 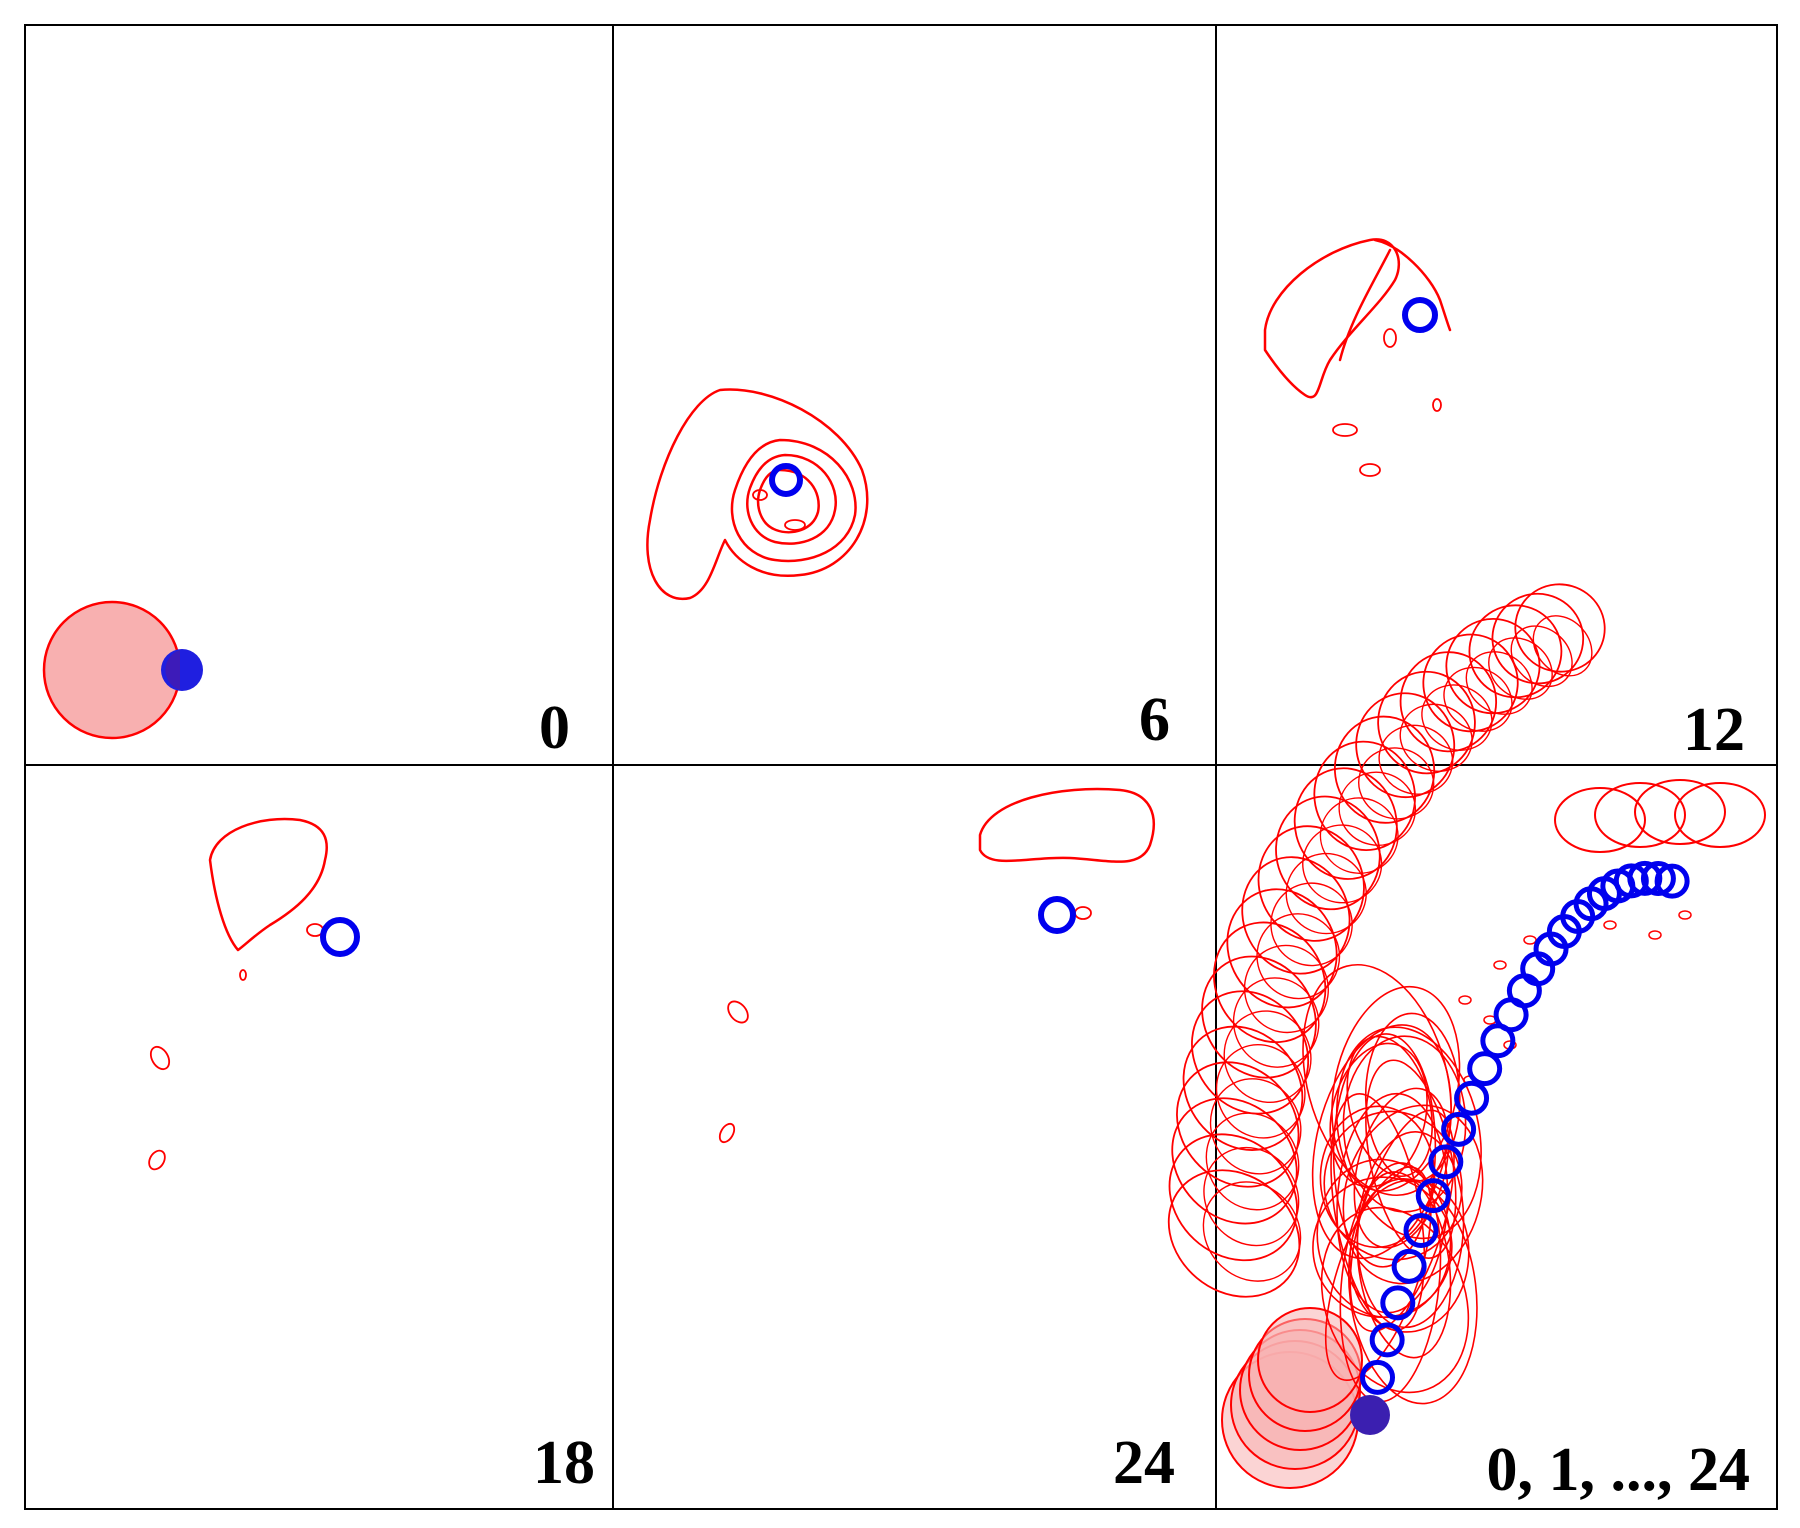 I want to click on blue-particle-trajectory, so click(x=1520, y=1147).